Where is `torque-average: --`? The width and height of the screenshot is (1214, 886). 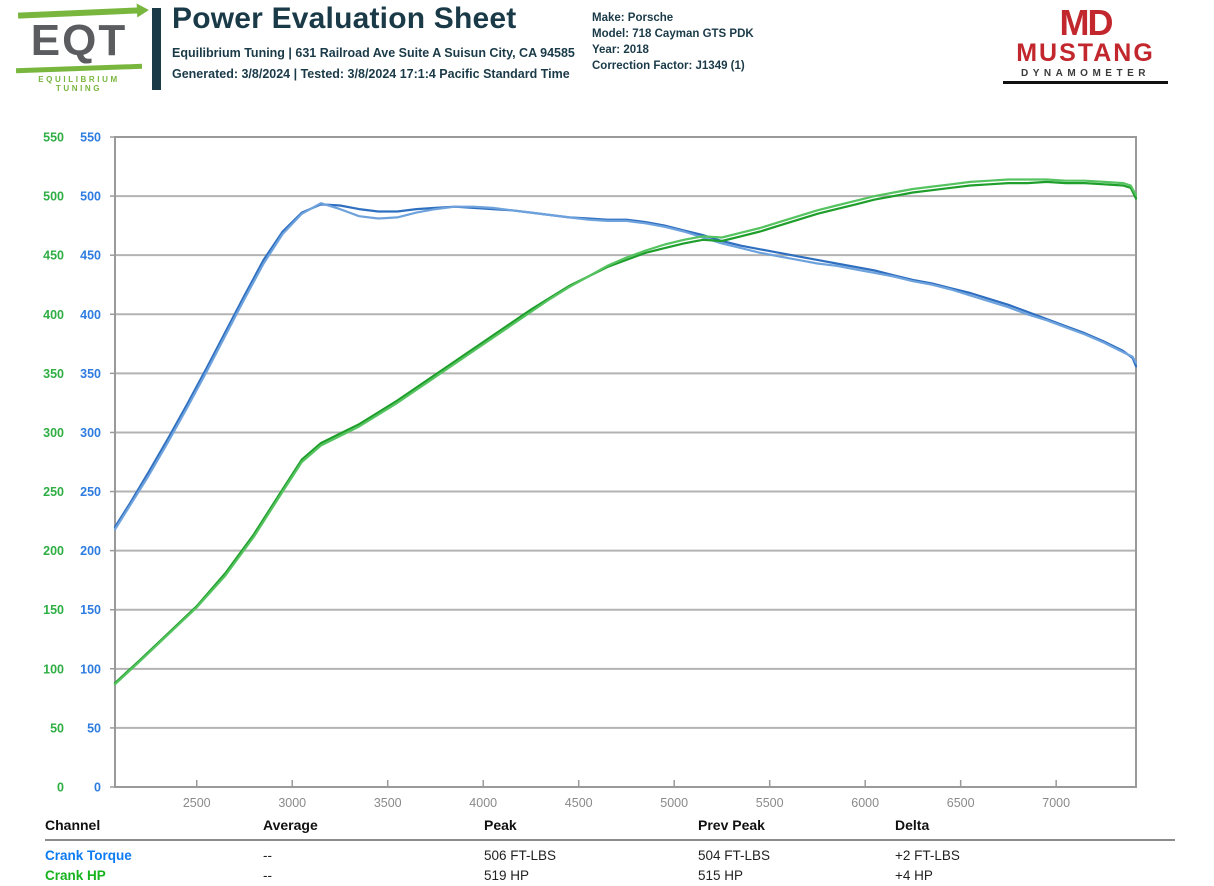
torque-average: -- is located at coordinates (267, 855).